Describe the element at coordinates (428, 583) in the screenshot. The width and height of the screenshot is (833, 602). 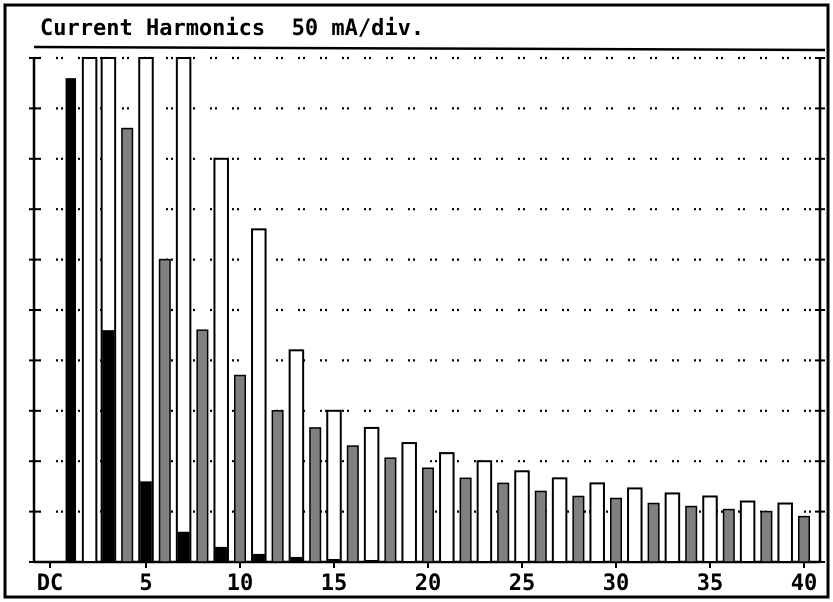
I see `x-tick-label: 20` at that location.